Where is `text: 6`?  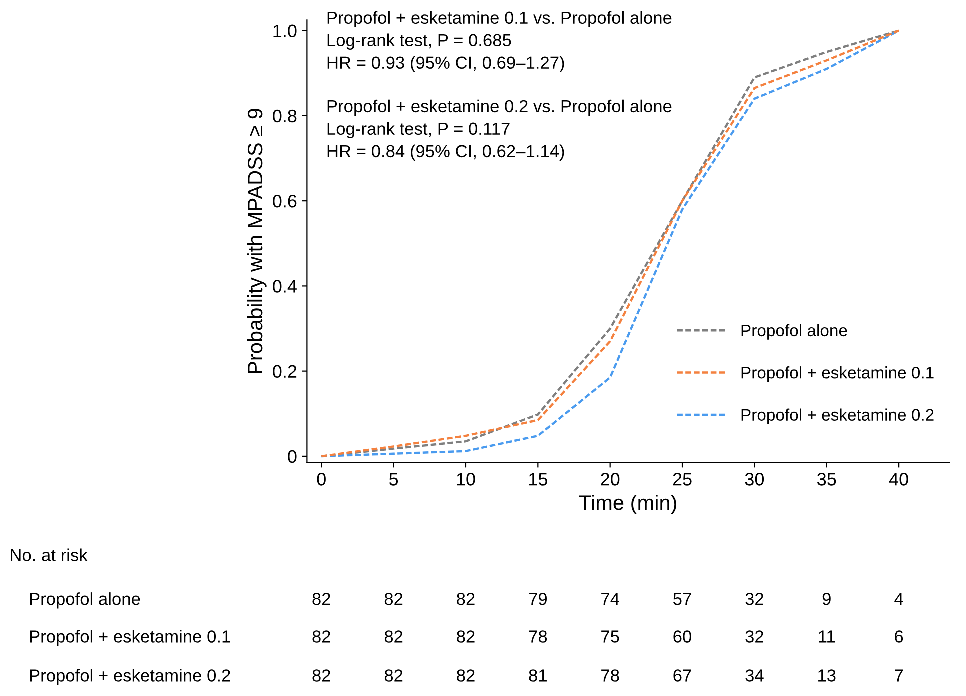 text: 6 is located at coordinates (899, 636).